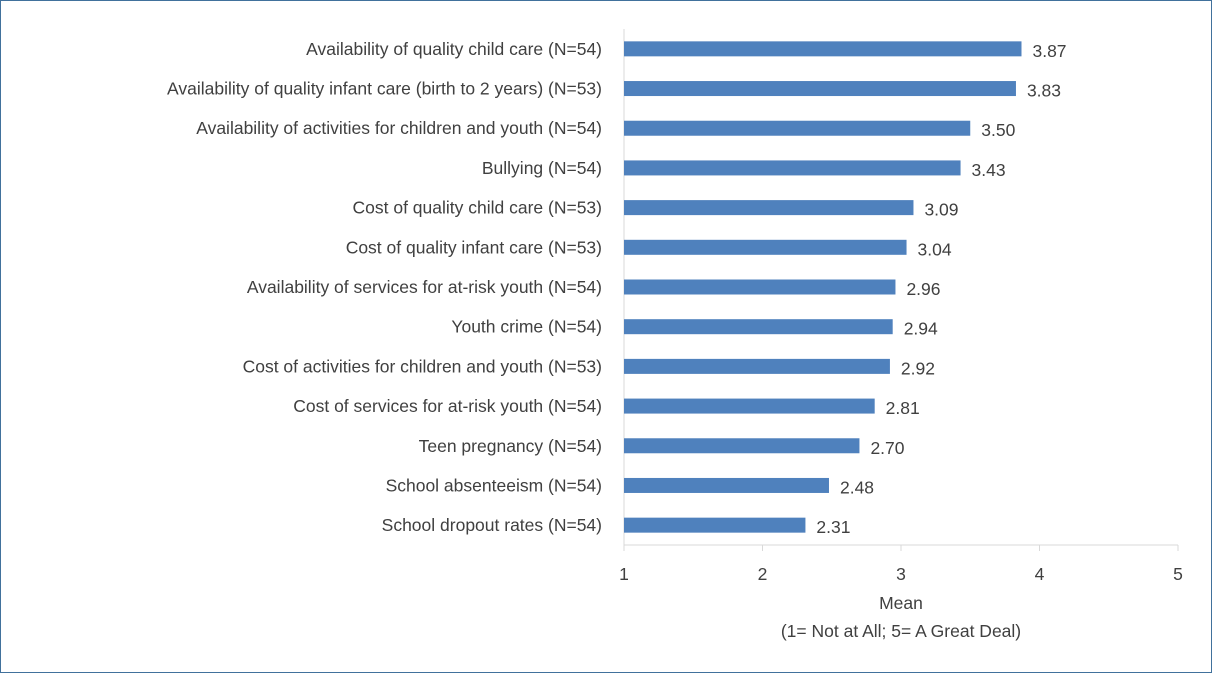 The width and height of the screenshot is (1212, 677). Describe the element at coordinates (474, 247) in the screenshot. I see `category-label: Cost of quality infant care (N=53)` at that location.